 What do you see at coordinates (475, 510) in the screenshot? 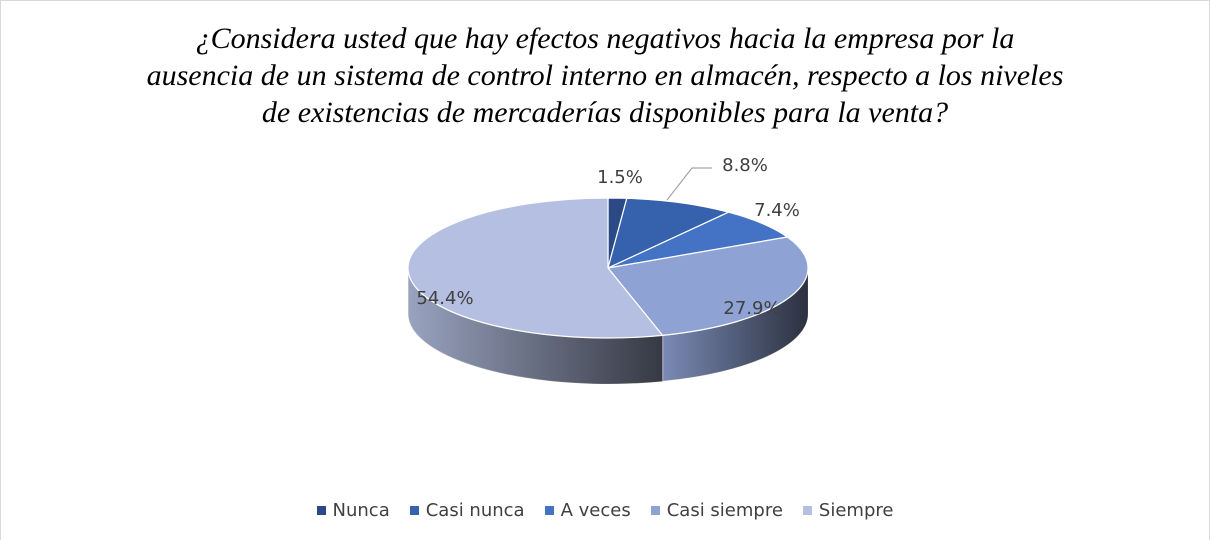
I see `legend-label: Casi nunca` at bounding box center [475, 510].